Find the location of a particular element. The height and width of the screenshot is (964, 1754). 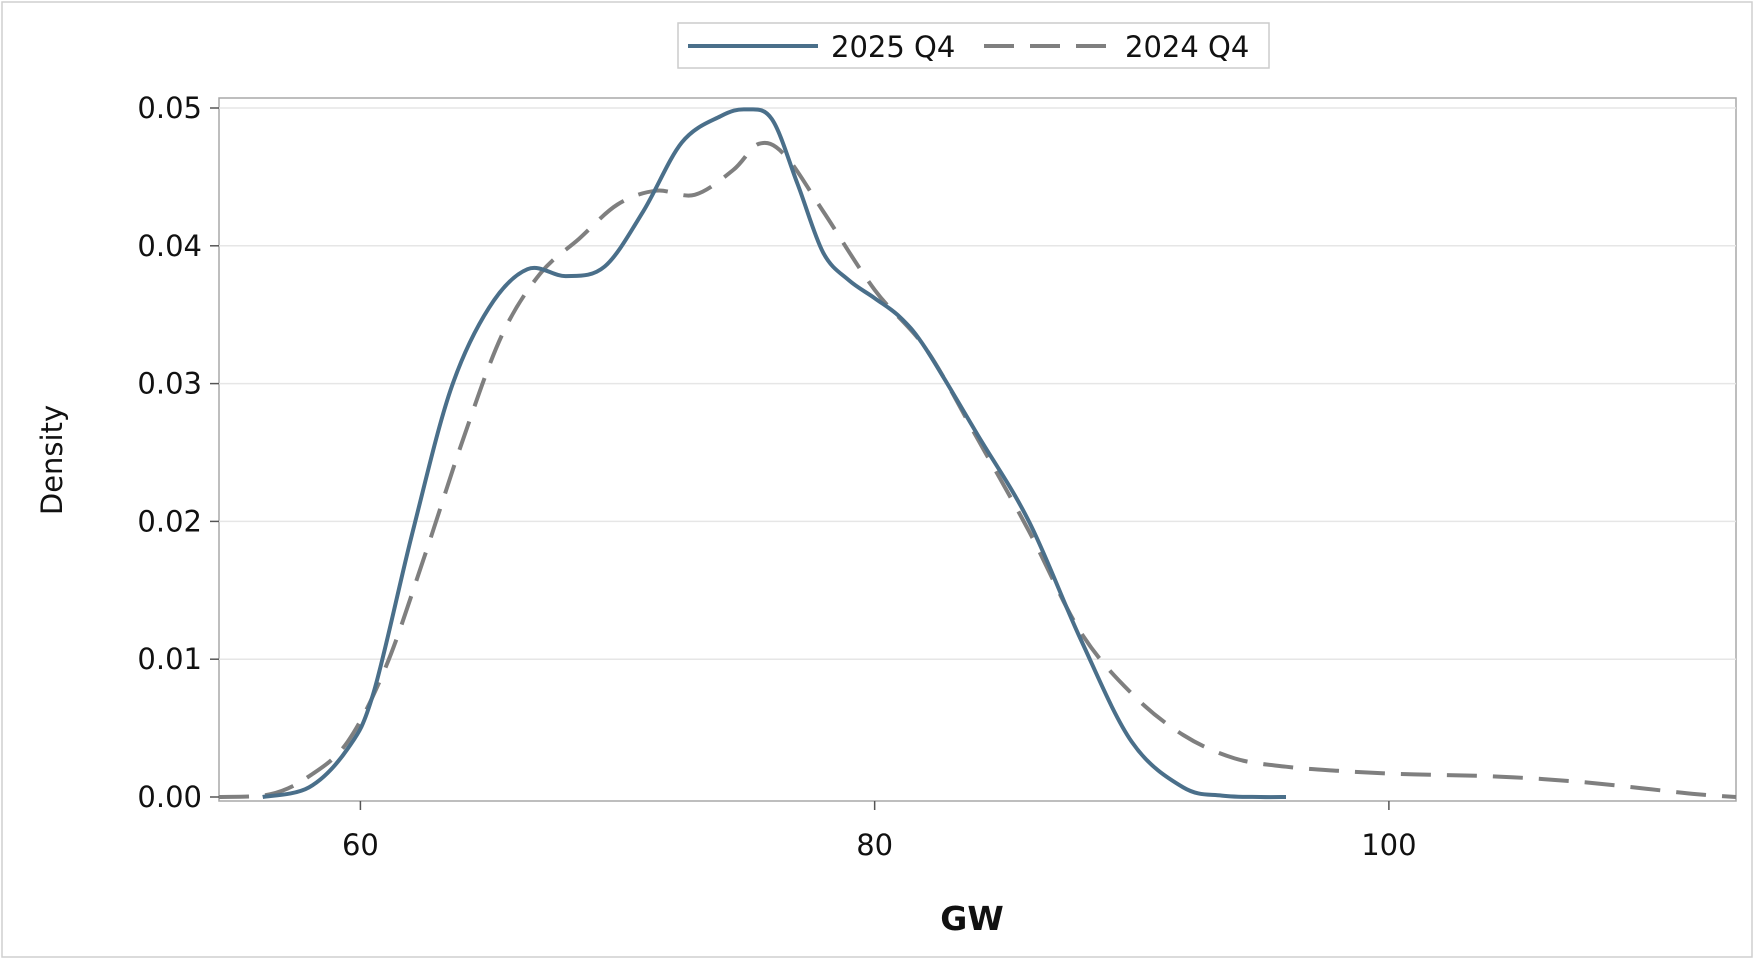

x-tick-label-0: 60 is located at coordinates (360, 845).